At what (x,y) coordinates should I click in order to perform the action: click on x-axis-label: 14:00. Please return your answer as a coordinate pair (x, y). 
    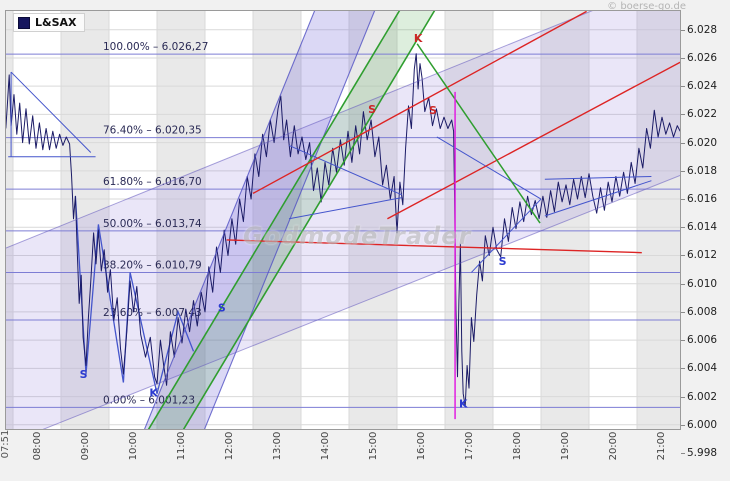
    Looking at the image, I should click on (325, 446).